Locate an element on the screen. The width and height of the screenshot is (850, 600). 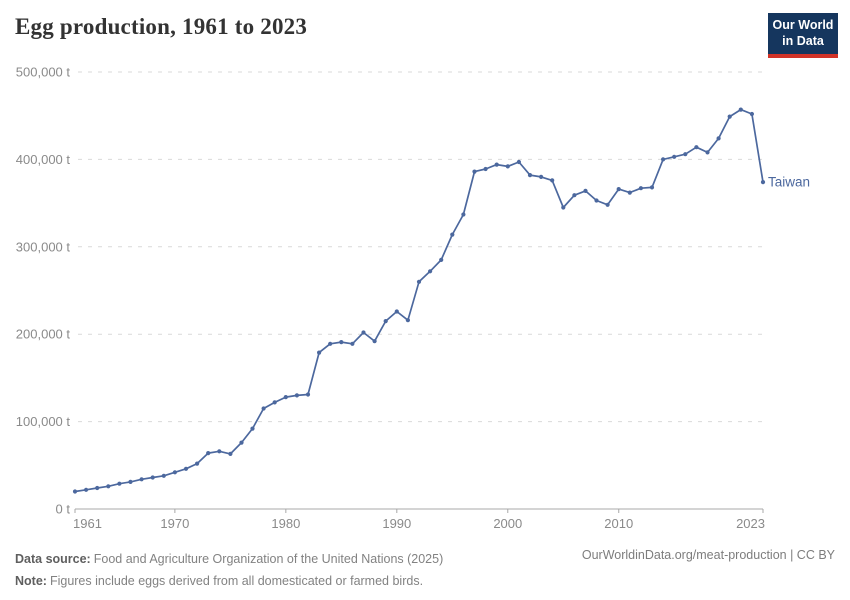
data-point-2014 is located at coordinates (663, 159).